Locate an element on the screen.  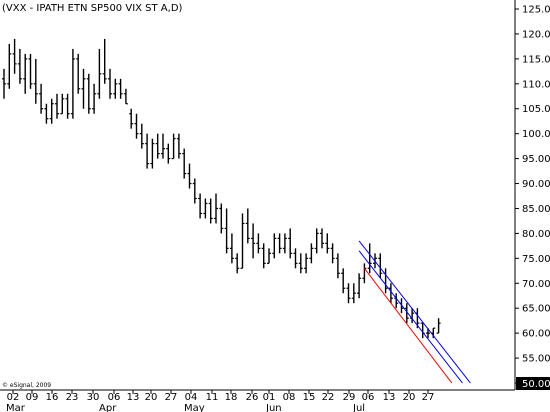
x-month-label: Mar is located at coordinates (16, 407).